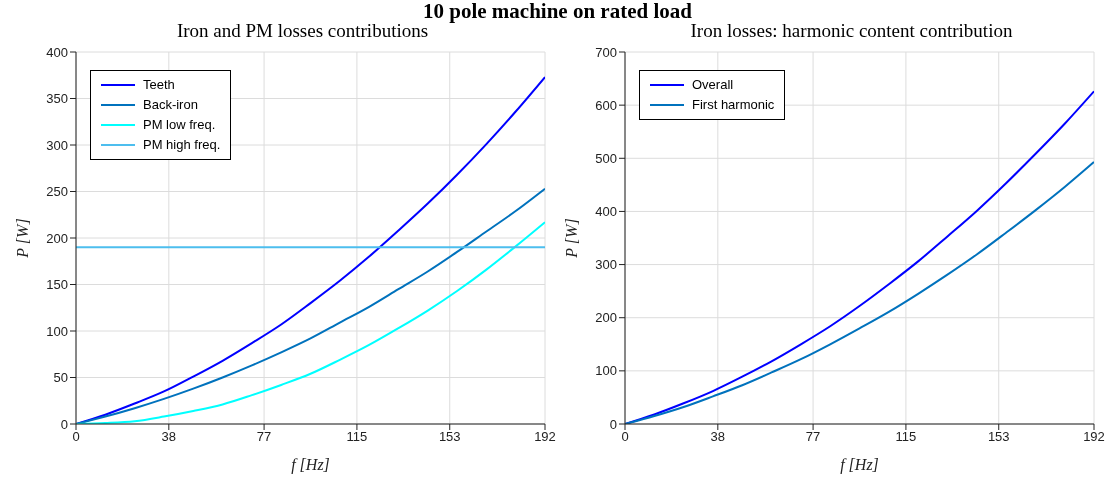 This screenshot has height=479, width=1115. I want to click on text: 10 pole machine on rated load, so click(557, 11).